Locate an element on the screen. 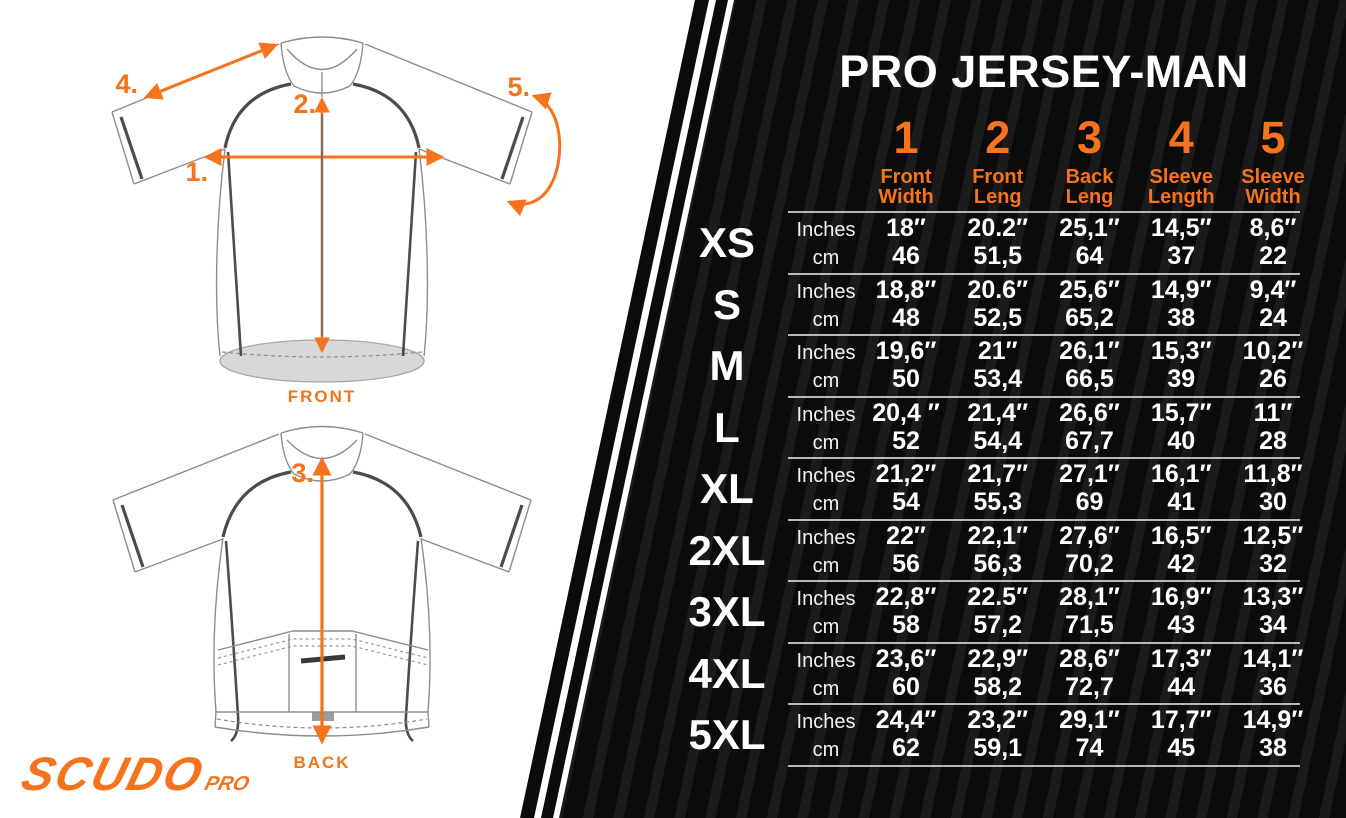  column-header-5: 5 Sleeve Width is located at coordinates (1273, 160).